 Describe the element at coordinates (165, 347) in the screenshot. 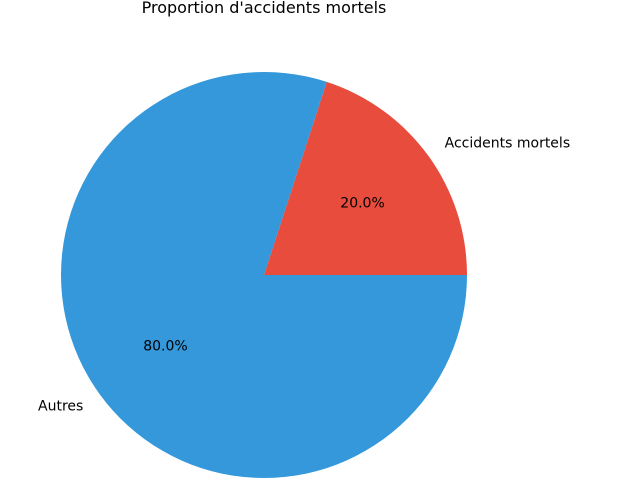

I see `slice-percentage-label: 80.0%` at that location.